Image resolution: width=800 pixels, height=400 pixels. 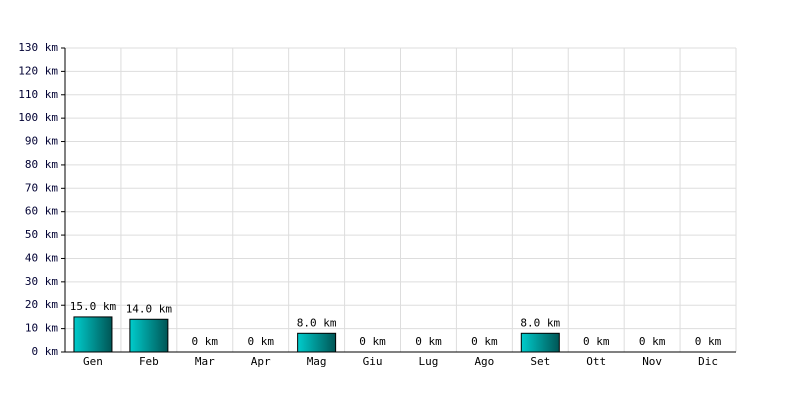 What do you see at coordinates (93, 306) in the screenshot?
I see `value-label: 15.0 km` at bounding box center [93, 306].